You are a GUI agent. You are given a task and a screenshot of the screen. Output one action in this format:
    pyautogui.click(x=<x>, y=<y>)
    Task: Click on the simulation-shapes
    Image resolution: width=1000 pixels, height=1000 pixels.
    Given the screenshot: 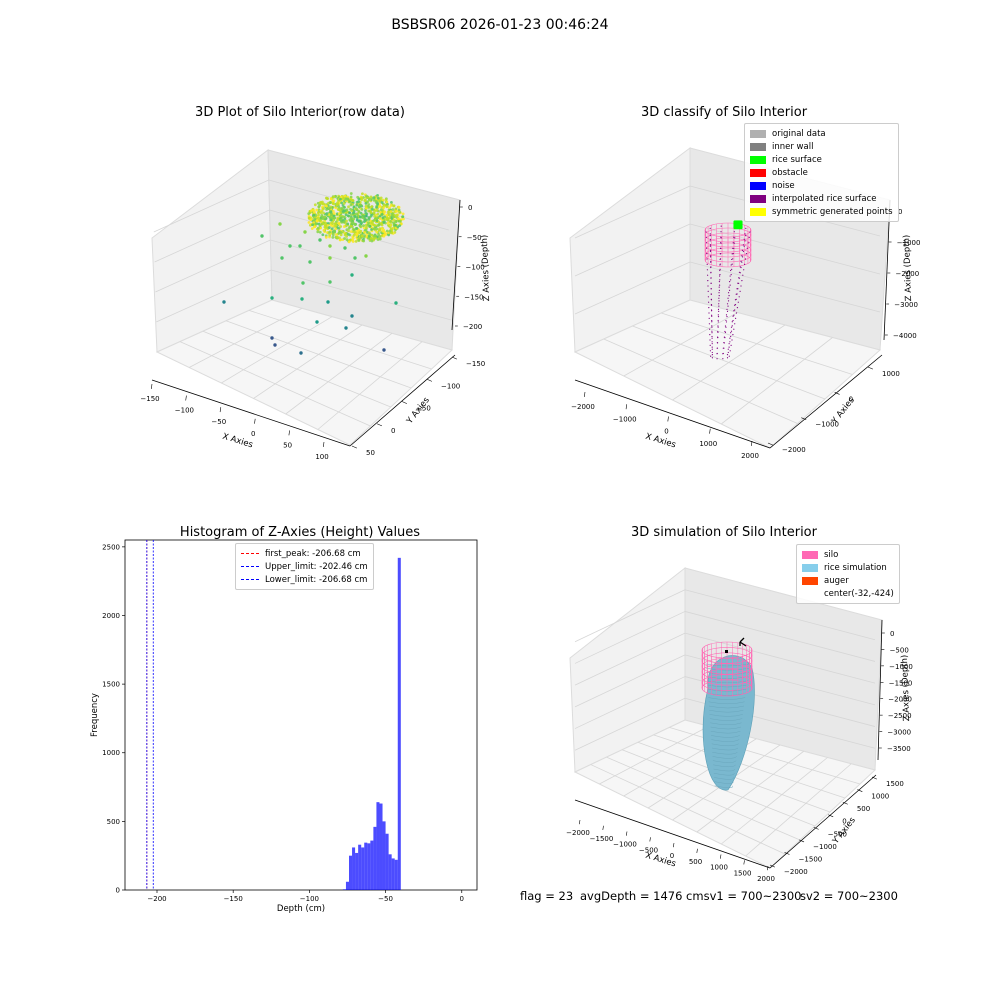 What is the action you would take?
    pyautogui.click(x=728, y=714)
    